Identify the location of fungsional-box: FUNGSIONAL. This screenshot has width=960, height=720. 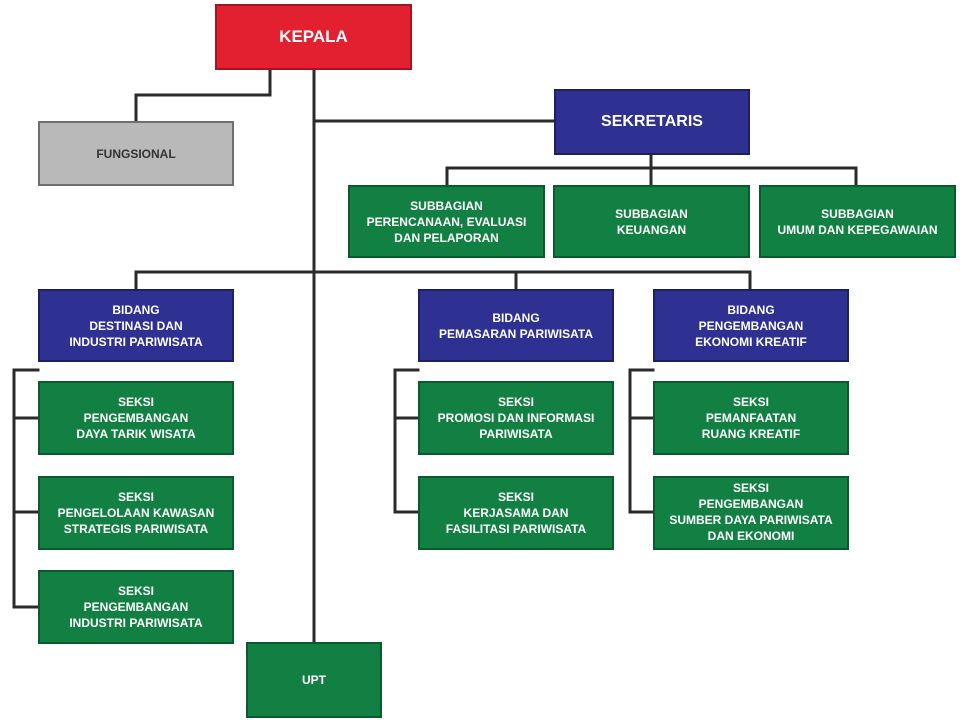
(136, 153).